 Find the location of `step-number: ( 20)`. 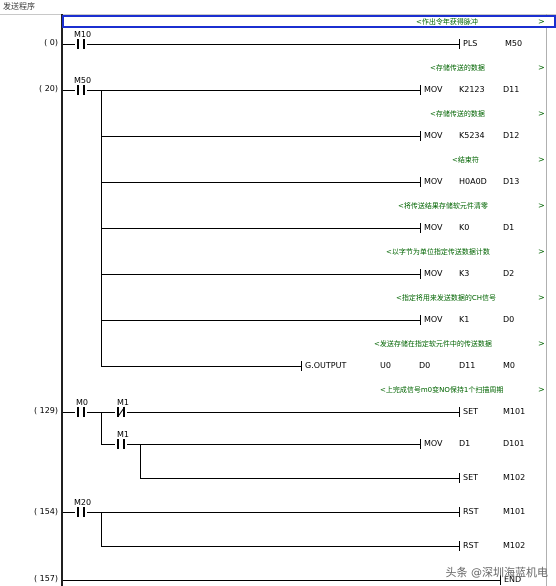

step-number: ( 20) is located at coordinates (48, 88).